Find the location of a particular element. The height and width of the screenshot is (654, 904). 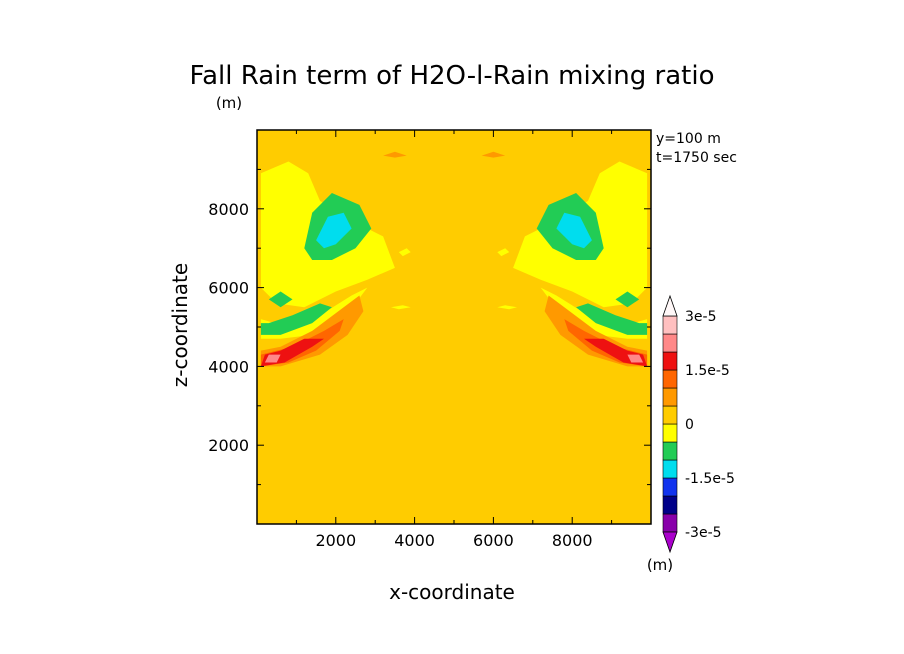

contour-mid-yellow-right is located at coordinates (503, 252).